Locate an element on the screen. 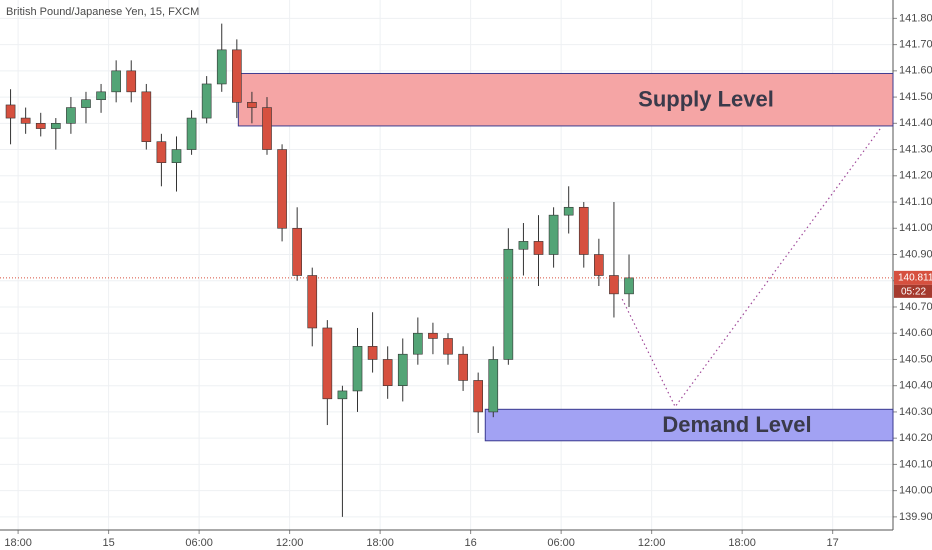 Image resolution: width=932 pixels, height=550 pixels. y-tick-label: 141.100 is located at coordinates (915, 202).